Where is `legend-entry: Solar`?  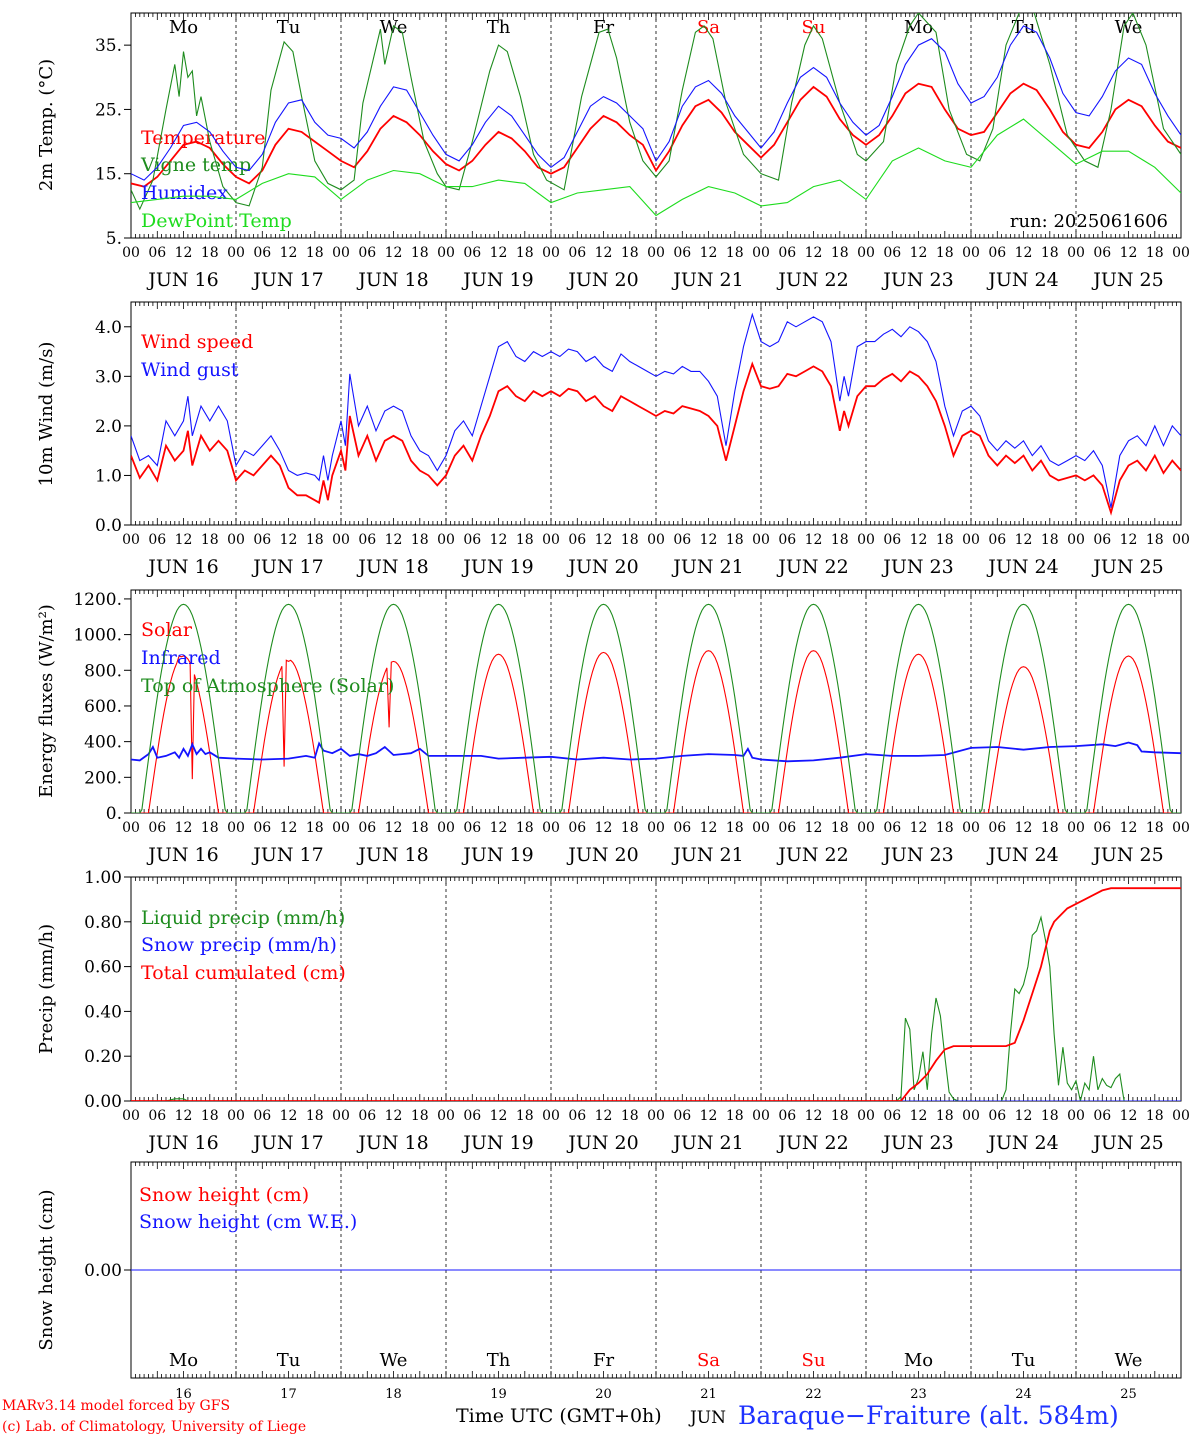 legend-entry: Solar is located at coordinates (167, 630).